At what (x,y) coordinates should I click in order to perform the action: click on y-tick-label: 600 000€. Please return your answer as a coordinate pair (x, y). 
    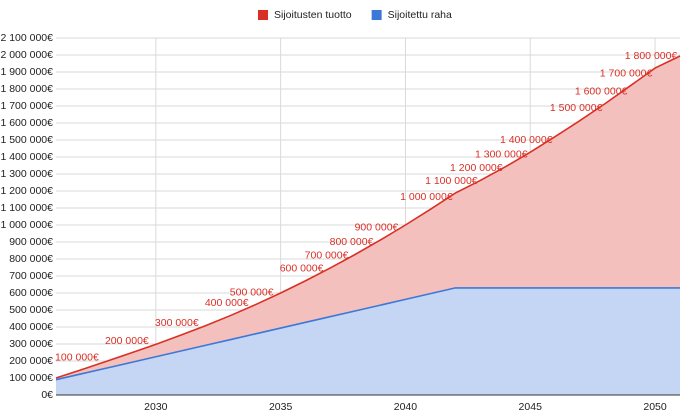
    Looking at the image, I should click on (31, 293).